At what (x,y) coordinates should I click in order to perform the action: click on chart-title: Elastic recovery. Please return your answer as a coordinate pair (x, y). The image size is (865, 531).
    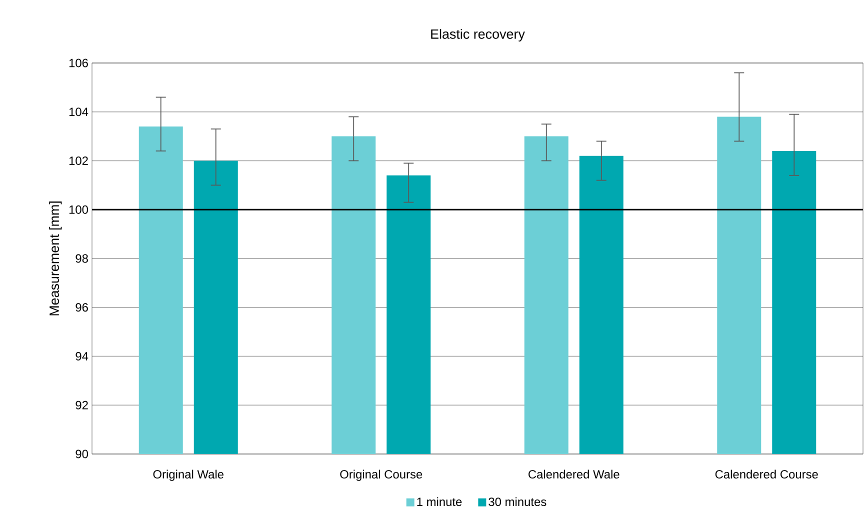
    Looking at the image, I should click on (478, 35).